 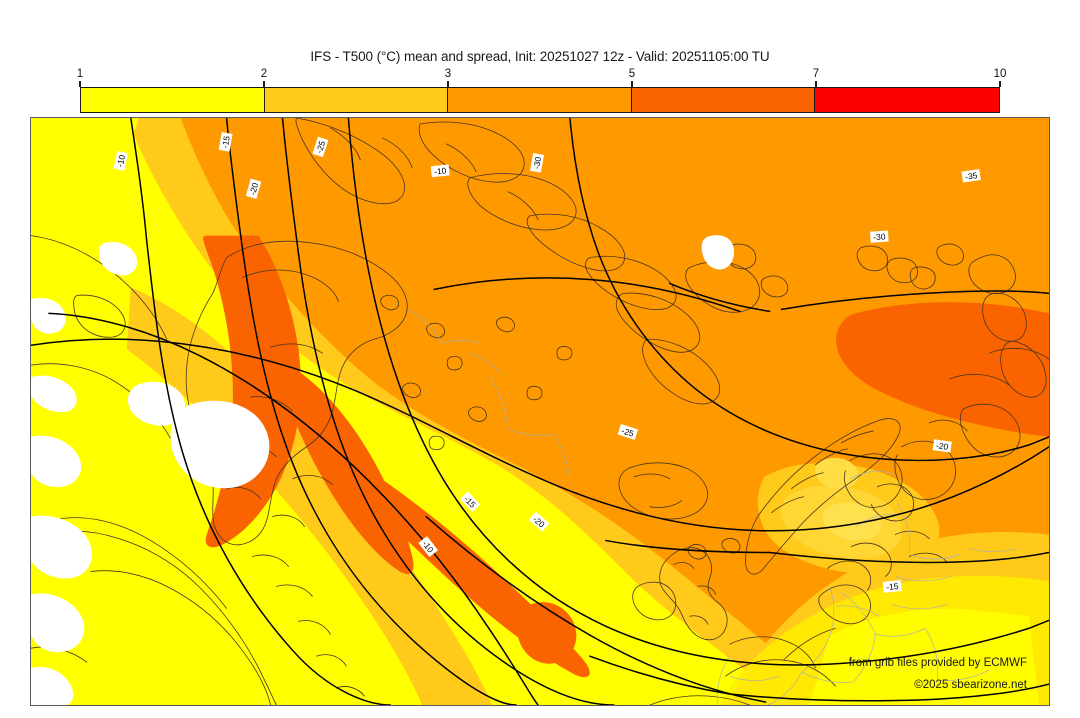 What do you see at coordinates (80, 74) in the screenshot?
I see `colorbar-tick-label-1: 1` at bounding box center [80, 74].